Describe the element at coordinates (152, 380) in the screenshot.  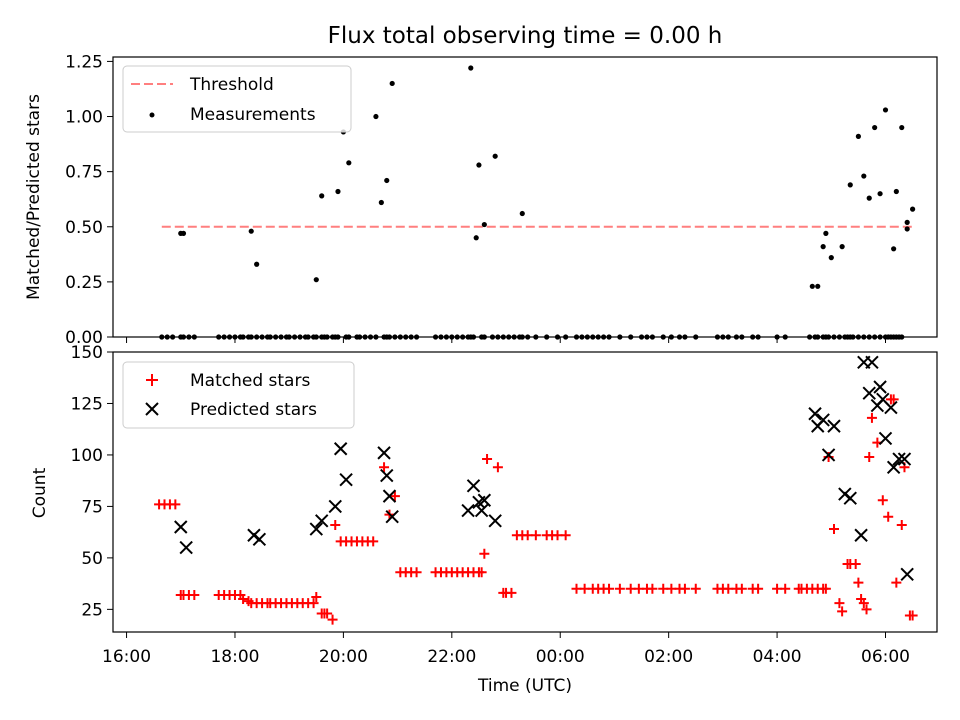
I see `matched-legend-swatch` at that location.